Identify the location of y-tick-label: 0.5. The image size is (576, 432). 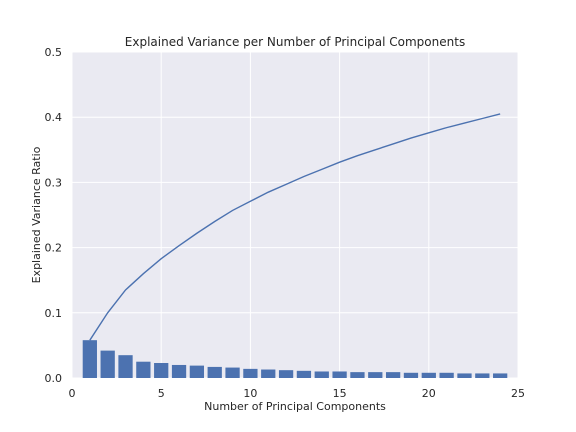
(54, 52).